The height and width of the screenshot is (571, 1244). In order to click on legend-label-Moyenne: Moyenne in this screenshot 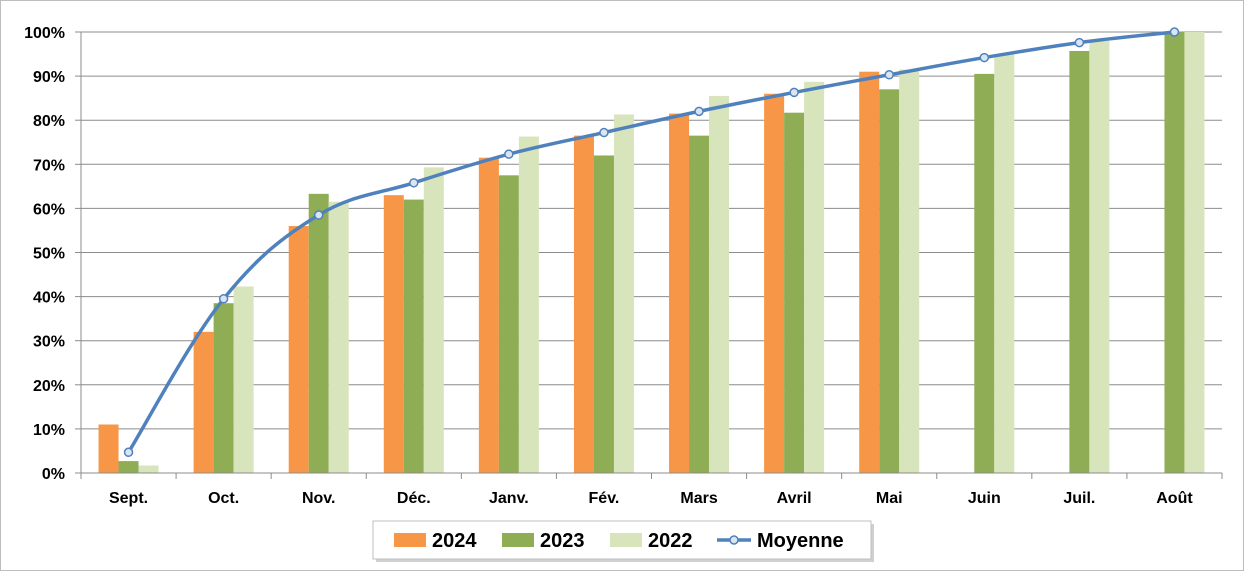, I will do `click(800, 541)`.